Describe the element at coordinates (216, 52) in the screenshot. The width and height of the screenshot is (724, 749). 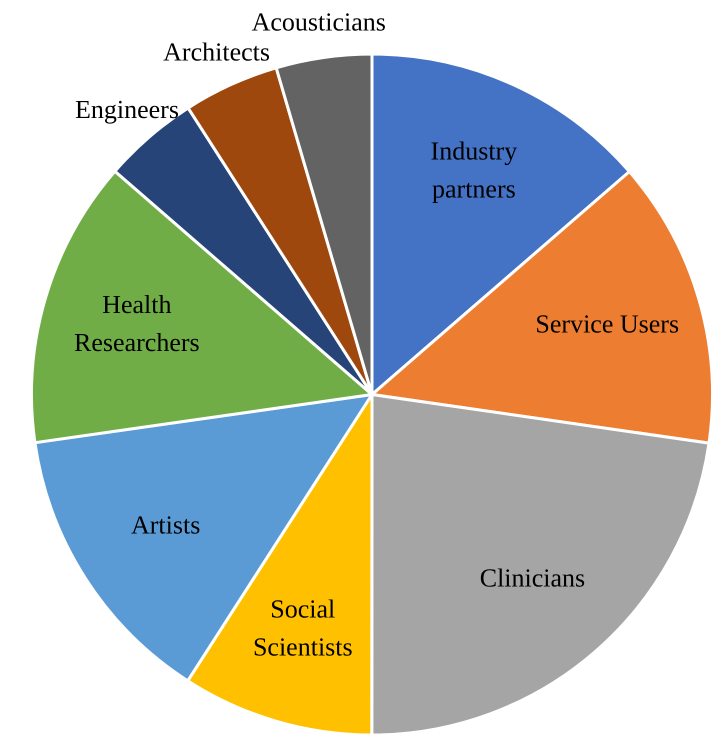
I see `slice-label: Architects` at that location.